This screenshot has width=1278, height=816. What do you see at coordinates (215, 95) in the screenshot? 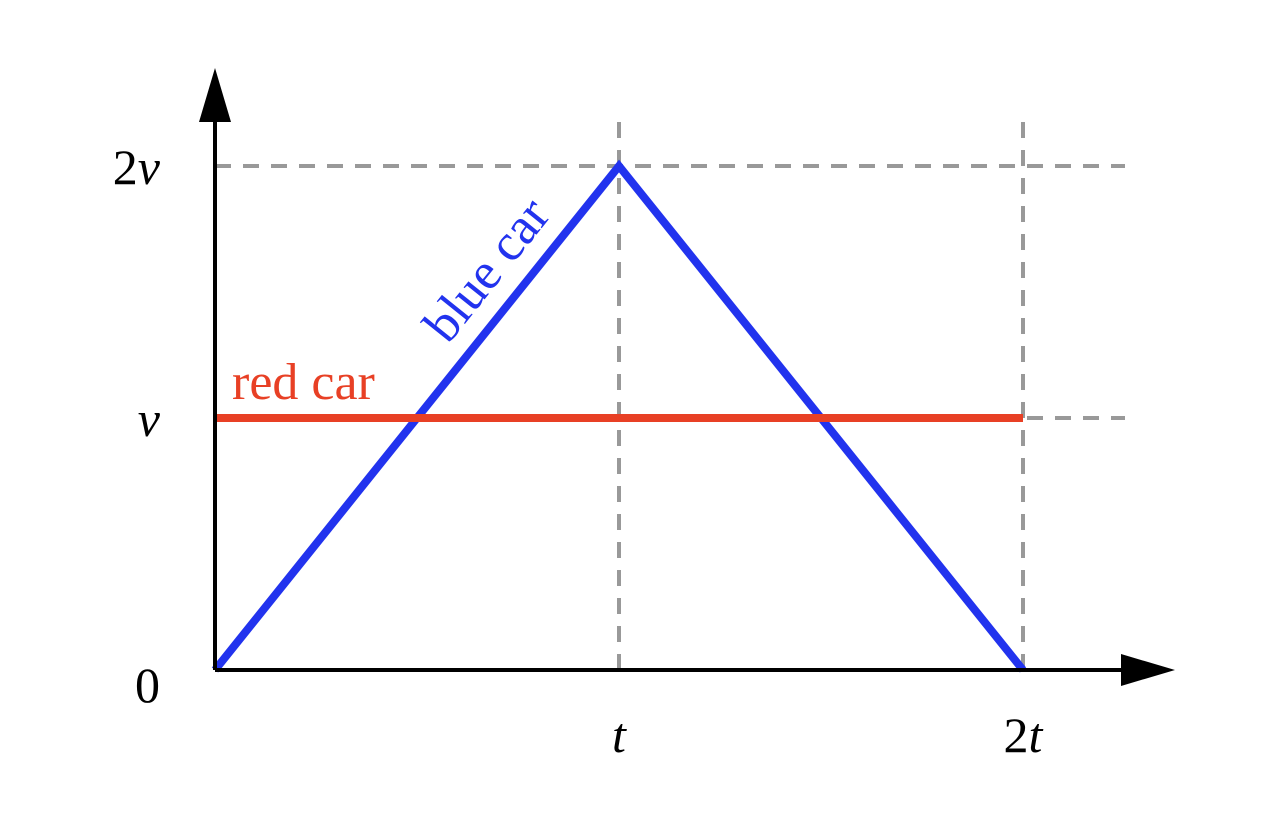
I see `y-axis-arrowhead` at bounding box center [215, 95].